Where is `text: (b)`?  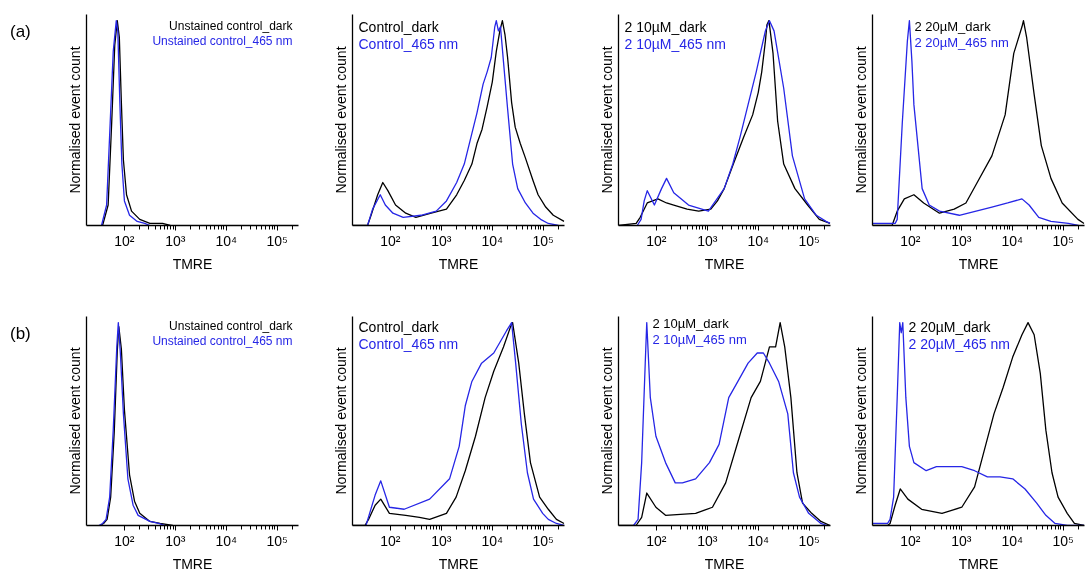 text: (b) is located at coordinates (20, 334).